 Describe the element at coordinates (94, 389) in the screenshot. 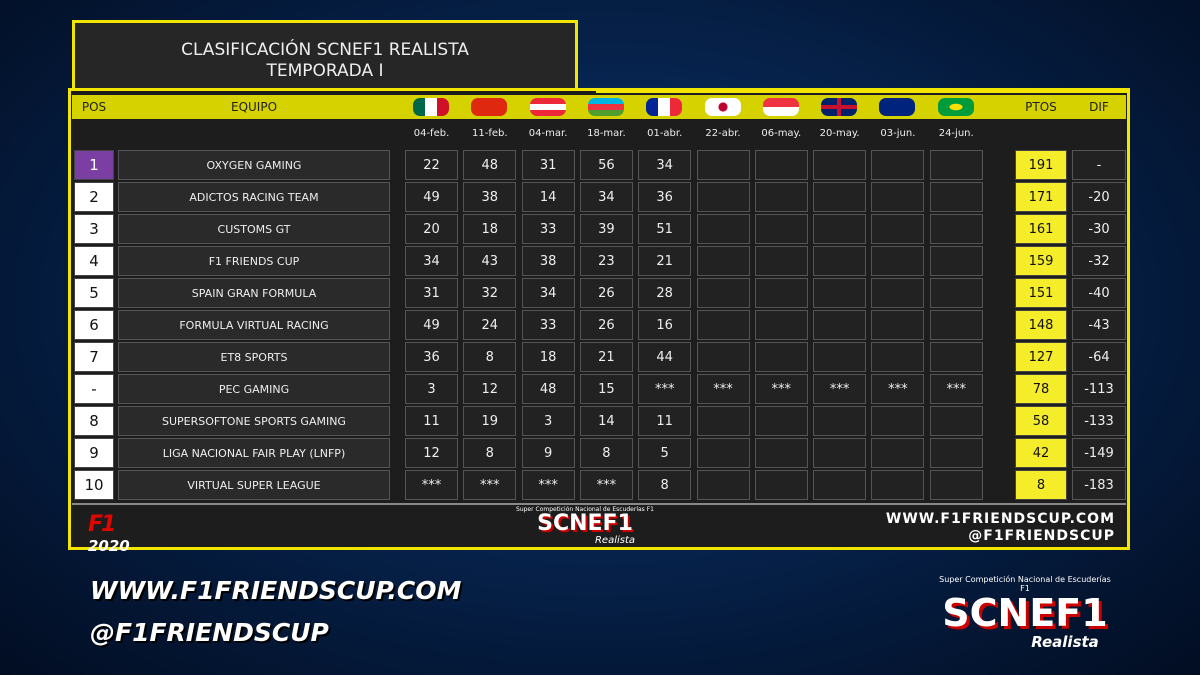

I see `pos-cell: -` at that location.